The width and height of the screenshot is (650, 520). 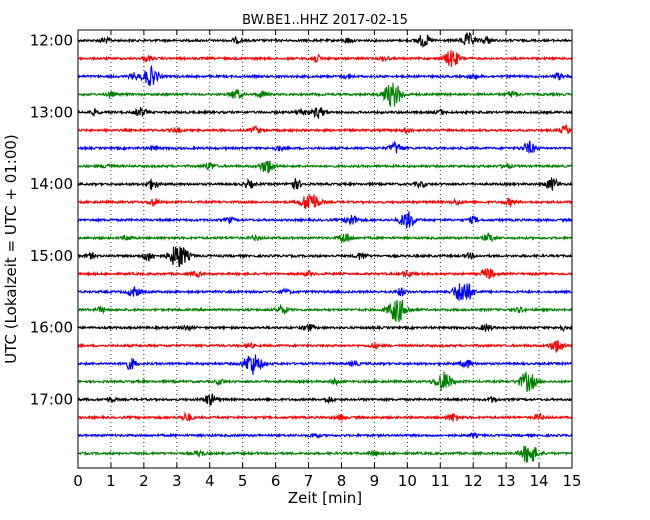 I want to click on x-tick-label-8: 8, so click(x=342, y=481).